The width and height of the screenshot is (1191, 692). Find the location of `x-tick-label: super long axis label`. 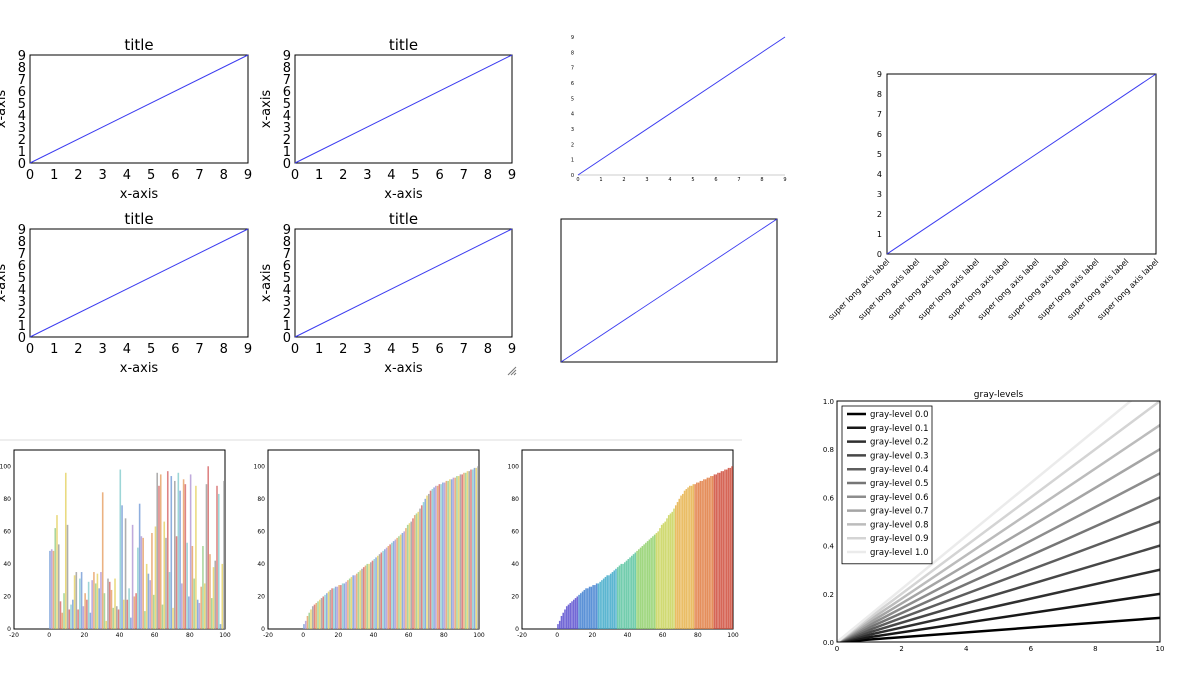

x-tick-label: super long axis label is located at coordinates (1128, 289).